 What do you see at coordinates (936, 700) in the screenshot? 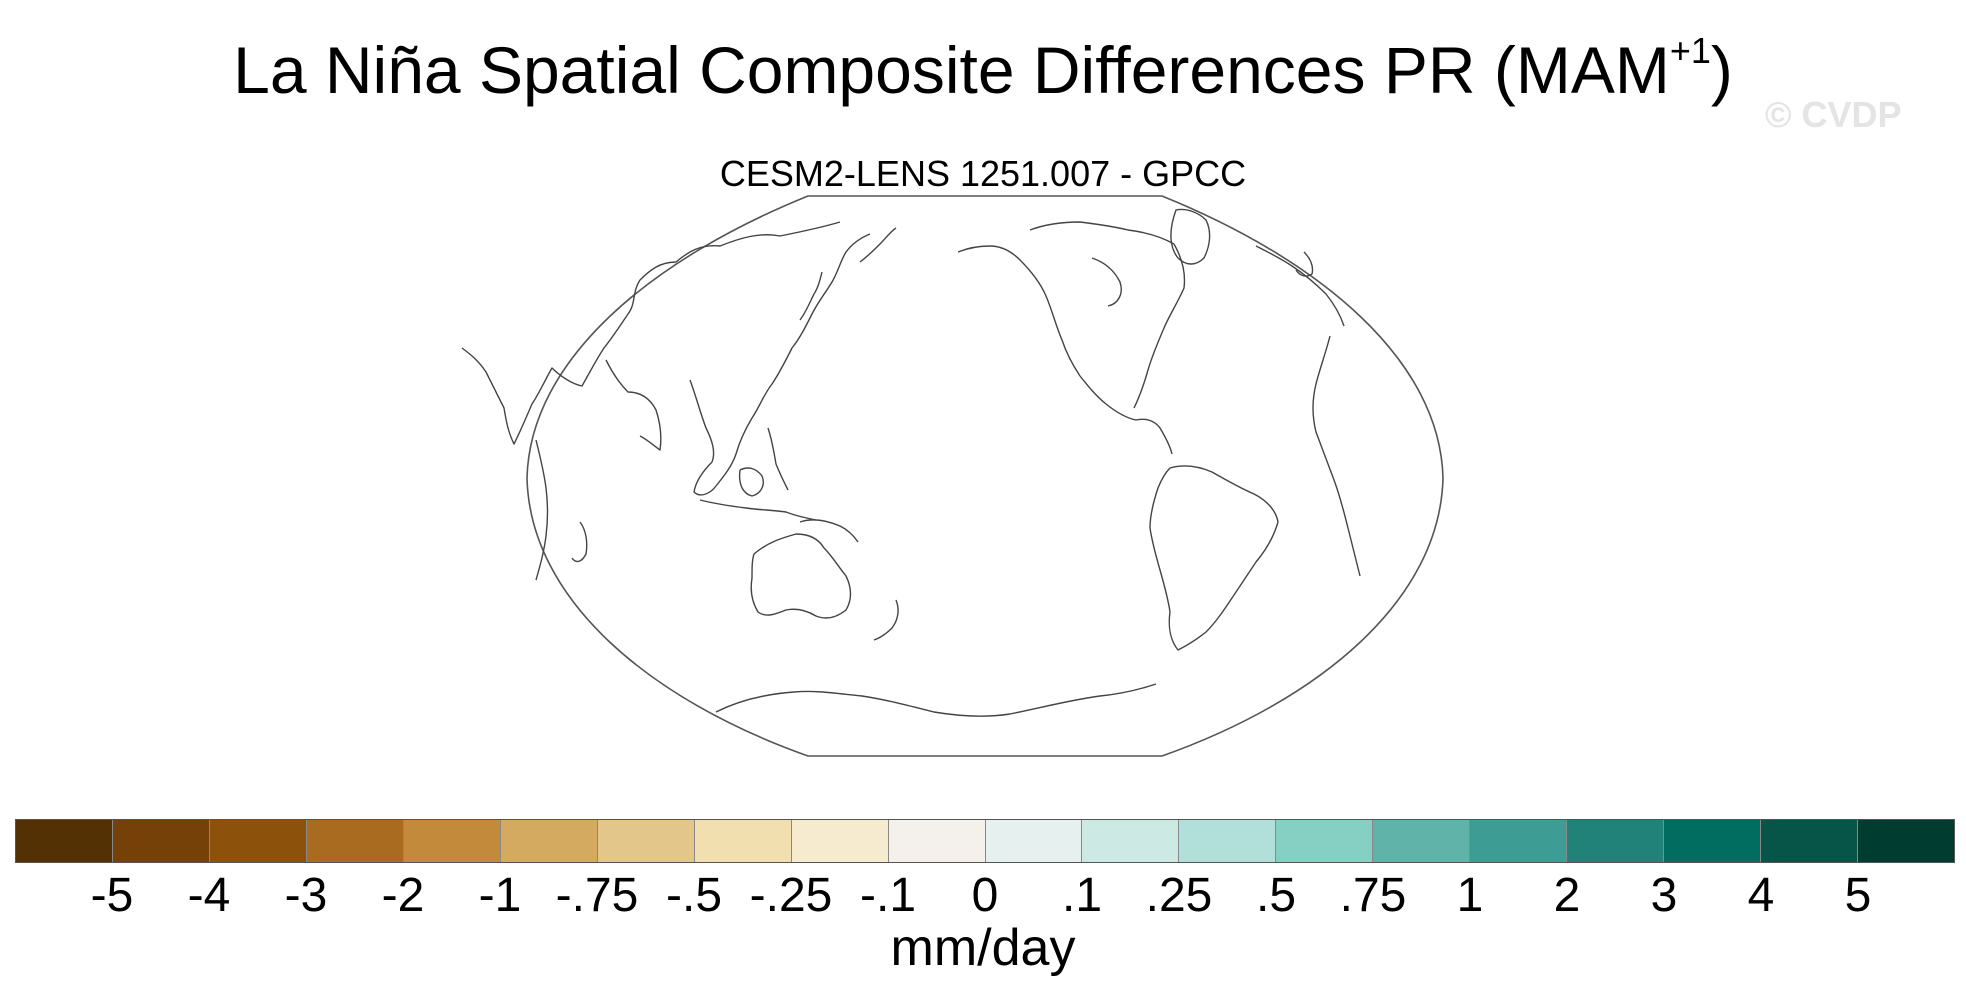
I see `coastline-antarctica` at bounding box center [936, 700].